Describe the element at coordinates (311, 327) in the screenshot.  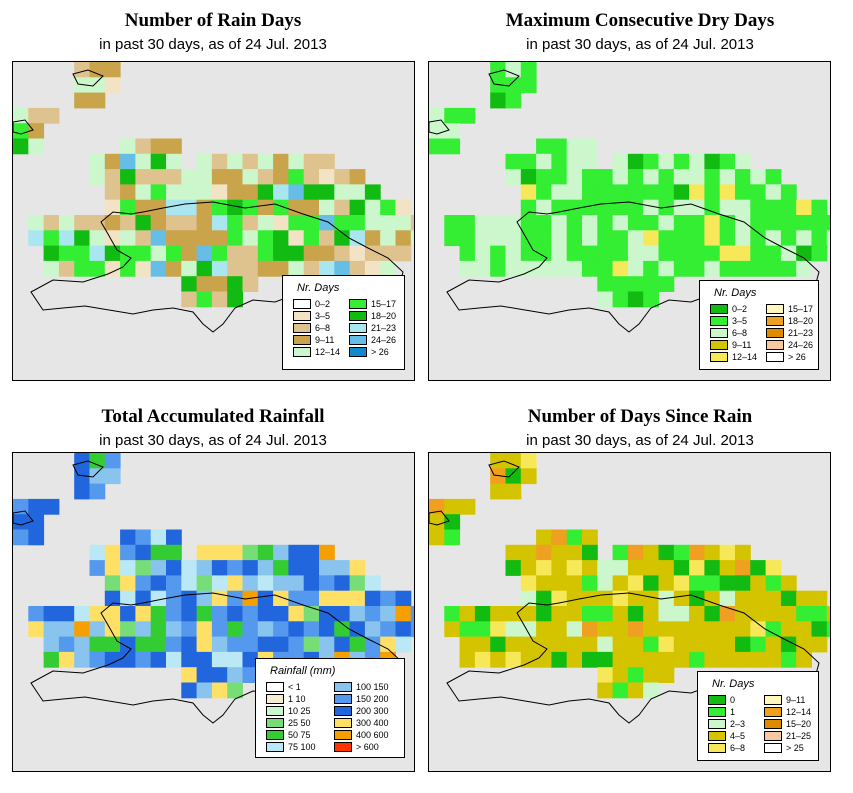
I see `legend-item: 6–8` at that location.